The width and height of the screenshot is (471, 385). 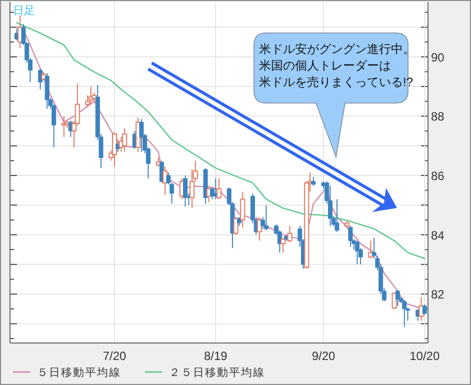 What do you see at coordinates (438, 235) in the screenshot?
I see `y-tick-label: 84` at bounding box center [438, 235].